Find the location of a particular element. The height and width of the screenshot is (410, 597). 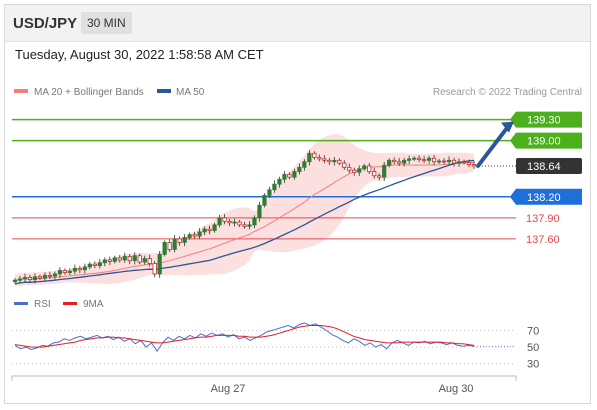

chart-datetime: Tuesday, August 30, 2022 1:58:58 AM CET is located at coordinates (139, 54).